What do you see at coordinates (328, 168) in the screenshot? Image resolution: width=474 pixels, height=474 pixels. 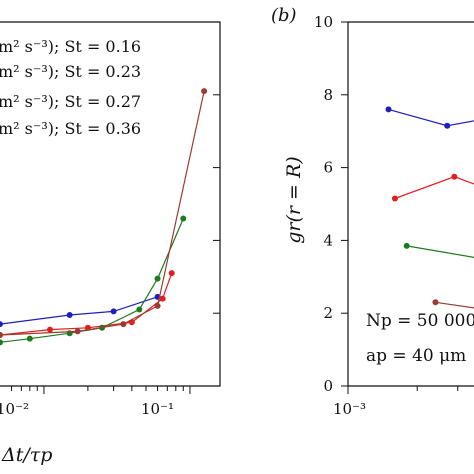 I see `panel-b-y-tick-label: 6` at bounding box center [328, 168].